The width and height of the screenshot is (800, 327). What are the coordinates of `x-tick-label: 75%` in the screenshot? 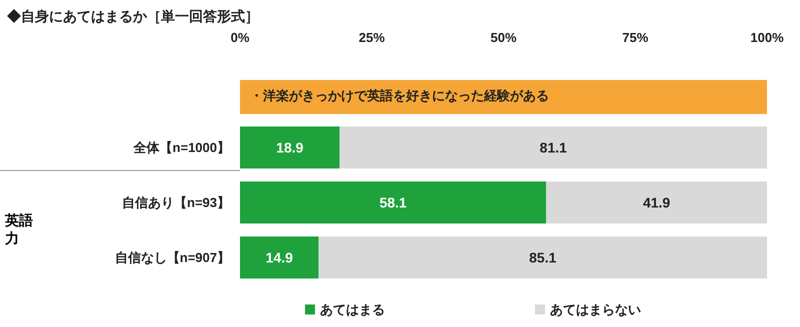 It's located at (635, 37).